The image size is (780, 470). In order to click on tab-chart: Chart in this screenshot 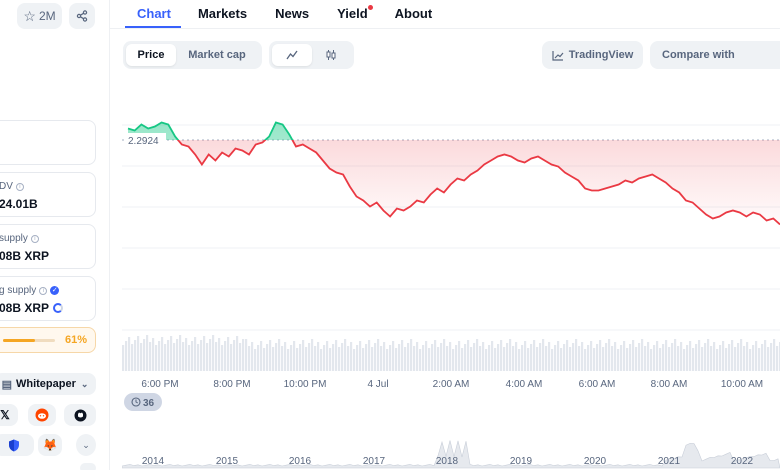, I will do `click(153, 14)`.